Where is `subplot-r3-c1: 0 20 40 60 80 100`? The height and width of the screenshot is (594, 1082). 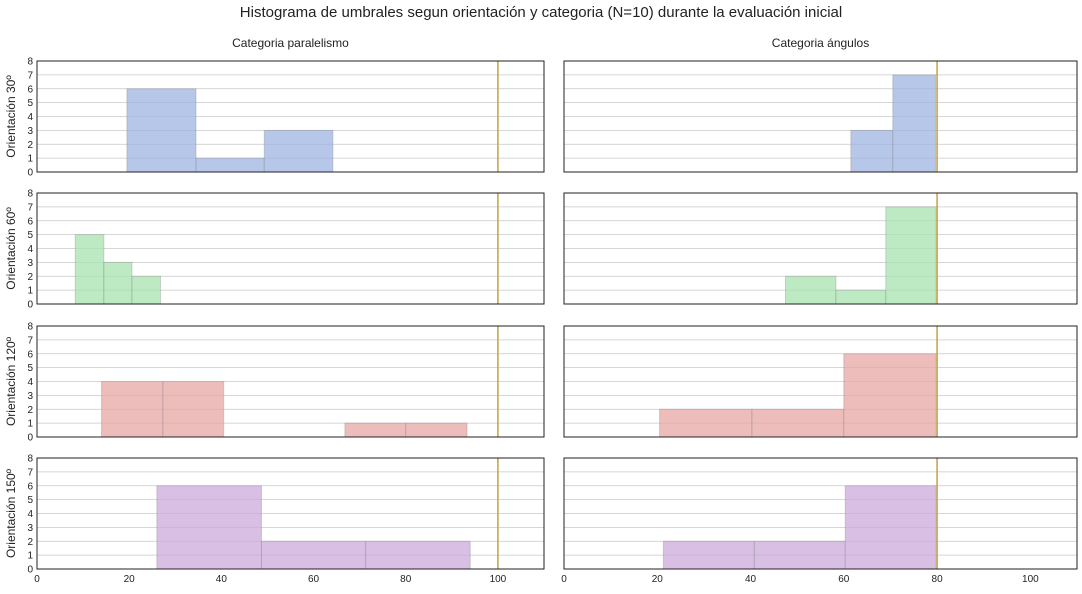 subplot-r3-c1: 0 20 40 60 80 100 is located at coordinates (819, 521).